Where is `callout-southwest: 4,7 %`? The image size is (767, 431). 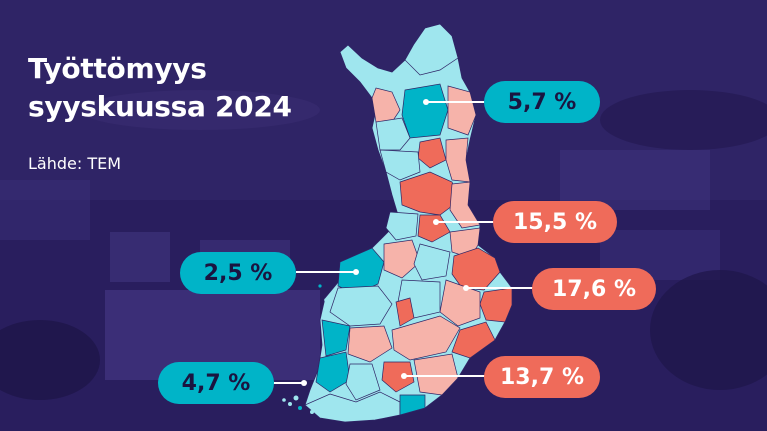
callout-southwest: 4,7 % is located at coordinates (216, 383).